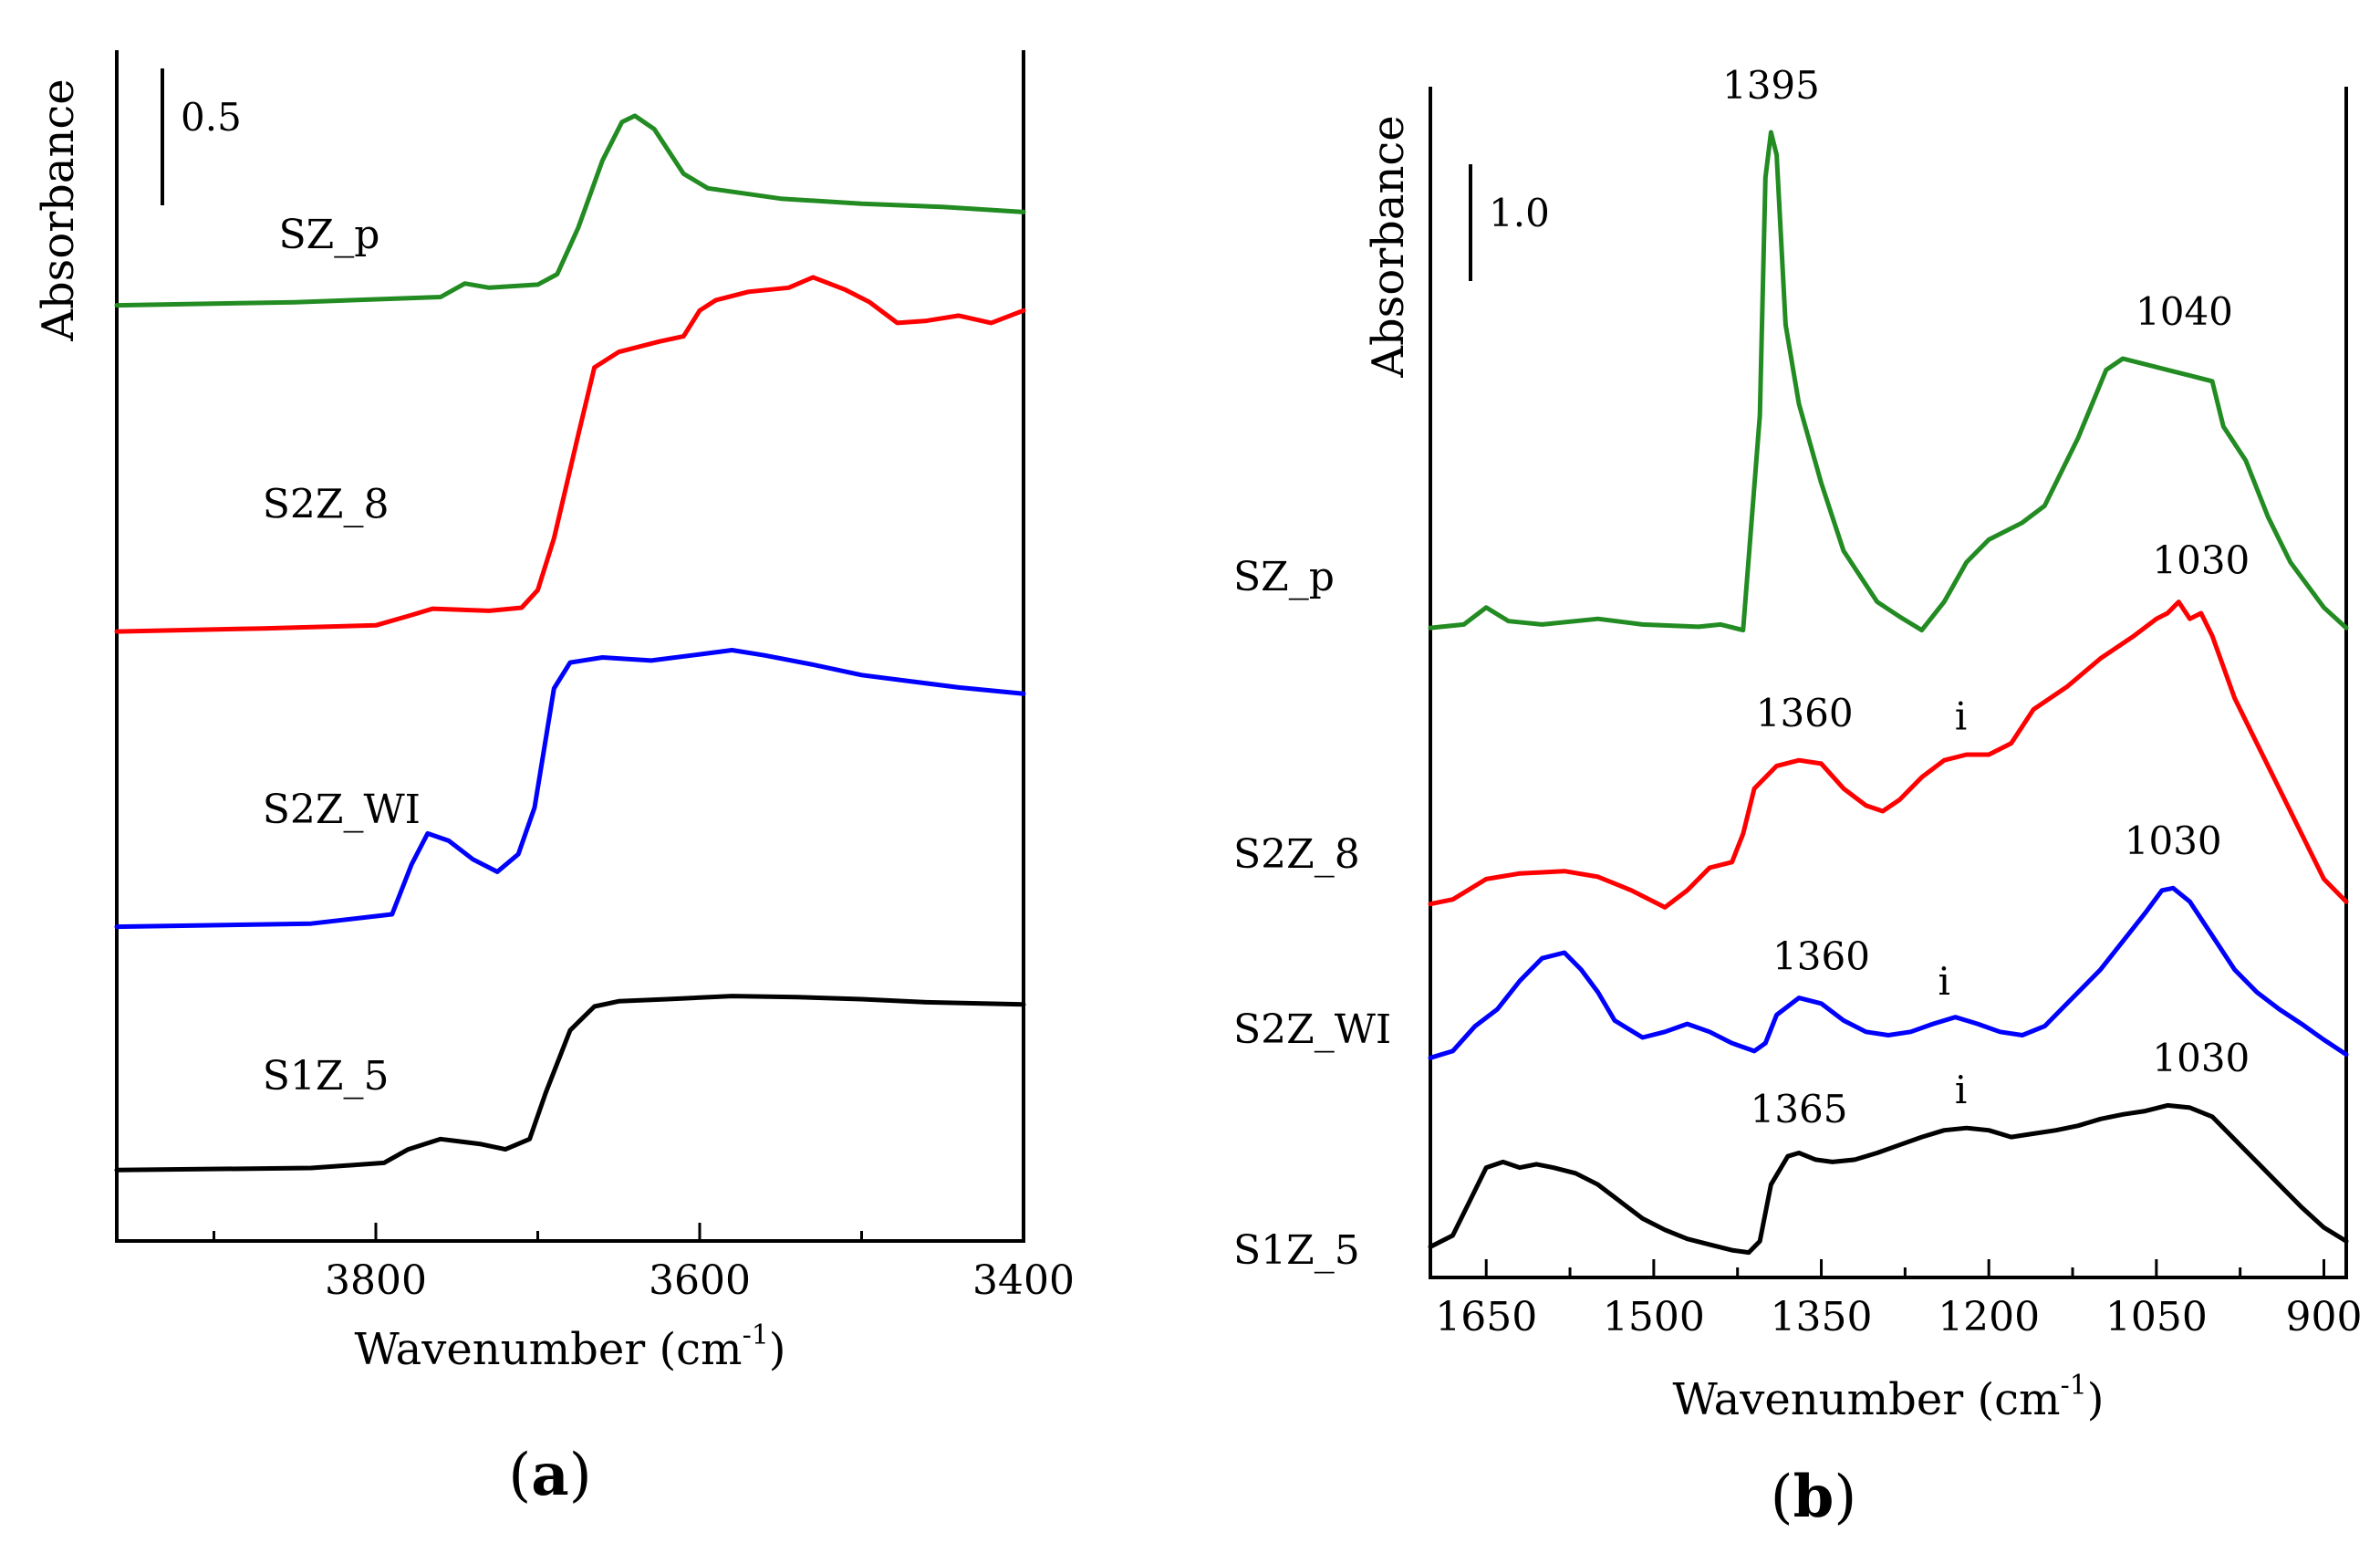 The image size is (2380, 1543). What do you see at coordinates (1023, 1280) in the screenshot?
I see `x-tick-label: 3400` at bounding box center [1023, 1280].